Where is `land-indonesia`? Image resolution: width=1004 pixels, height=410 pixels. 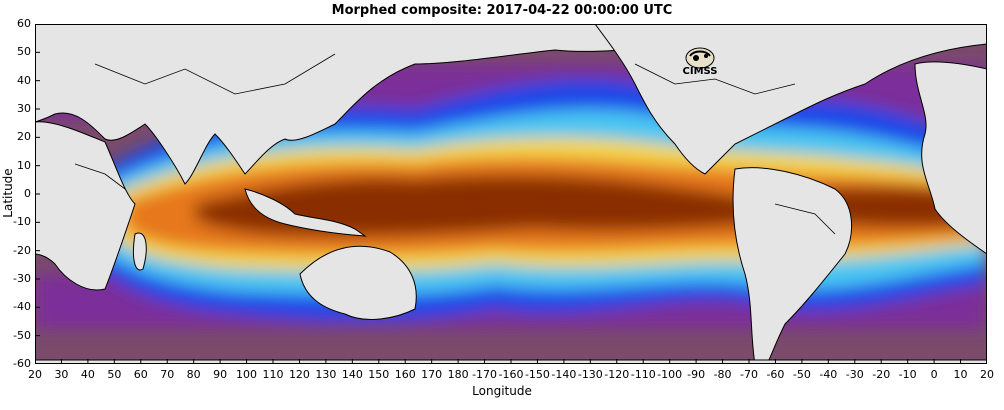 land-indonesia is located at coordinates (305, 212).